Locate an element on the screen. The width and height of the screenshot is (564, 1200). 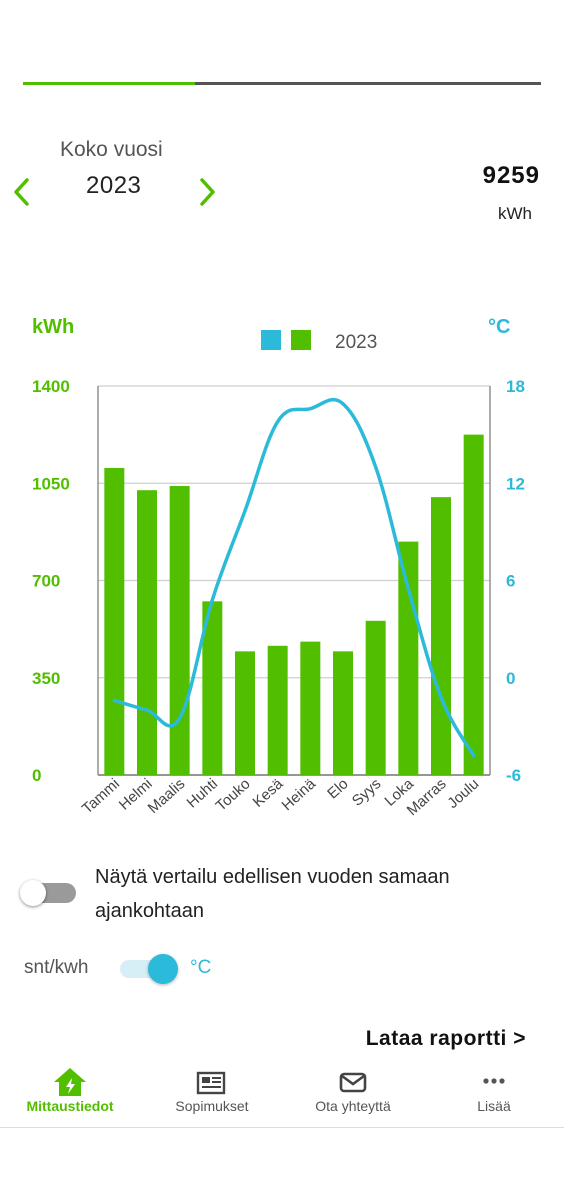
nav-item-sopimukset: Sopimukset is located at coordinates (212, 1094).